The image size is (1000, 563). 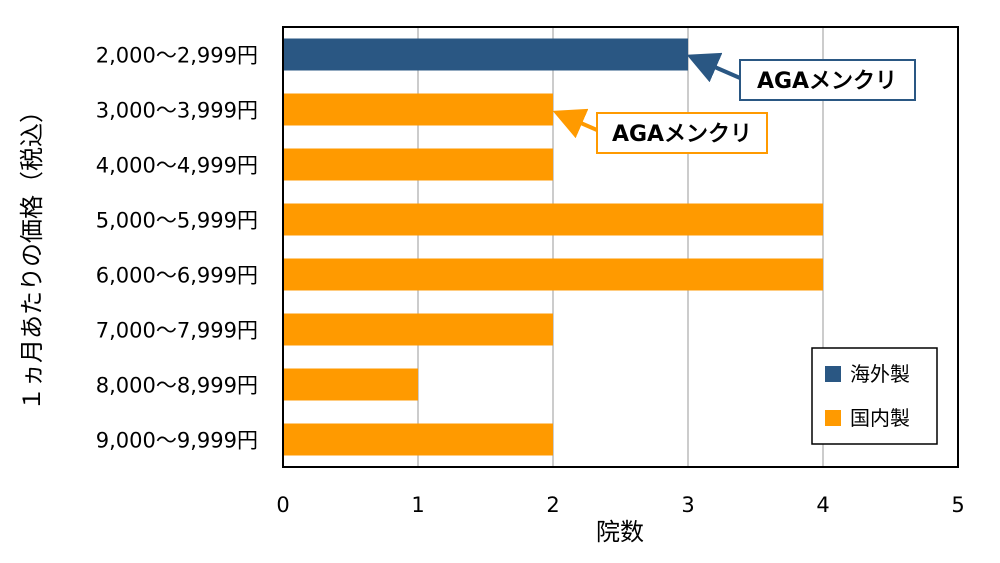 What do you see at coordinates (552, 505) in the screenshot?
I see `x-tick-label: 2` at bounding box center [552, 505].